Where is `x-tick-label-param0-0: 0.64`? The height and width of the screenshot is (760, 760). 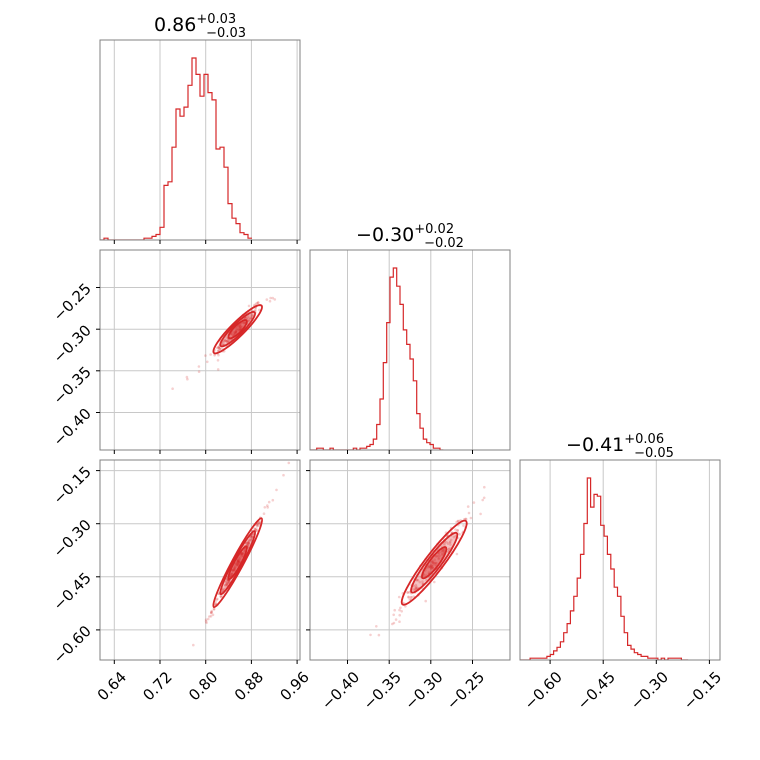
x-tick-label-param0-0: 0.64 is located at coordinates (112, 686).